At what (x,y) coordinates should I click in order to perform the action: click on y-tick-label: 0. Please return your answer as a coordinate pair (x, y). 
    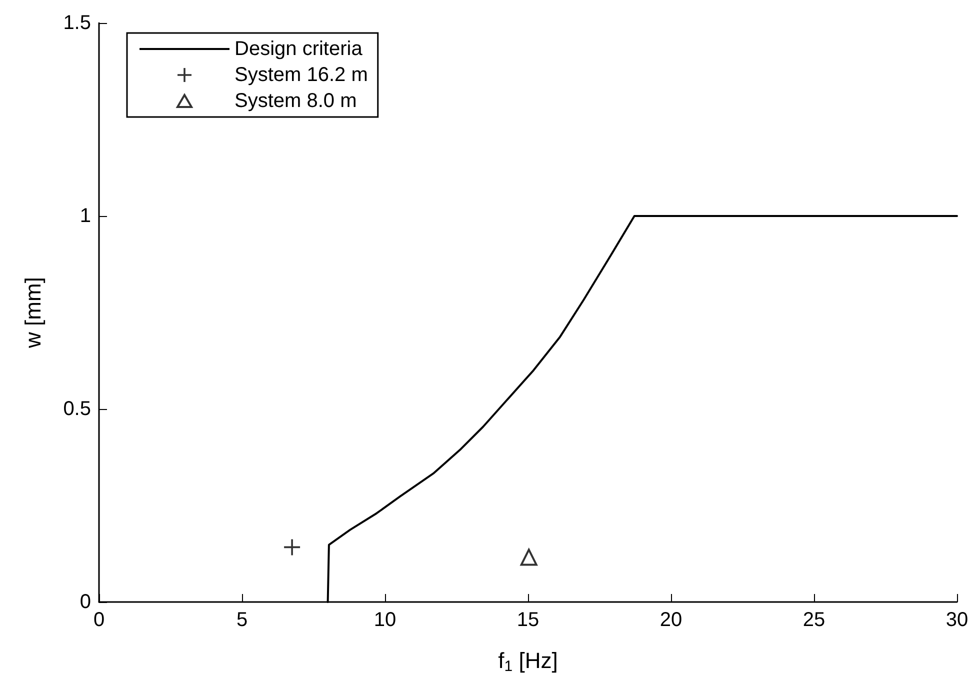
    Looking at the image, I should click on (85, 602).